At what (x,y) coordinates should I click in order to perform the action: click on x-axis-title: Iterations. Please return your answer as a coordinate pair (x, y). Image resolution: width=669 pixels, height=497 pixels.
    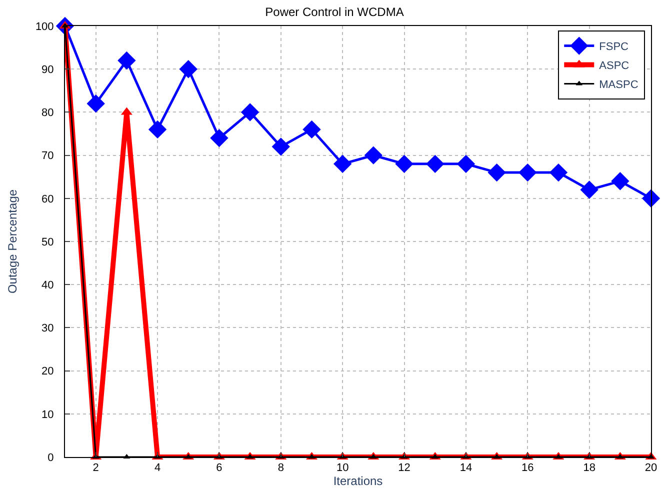
    Looking at the image, I should click on (358, 481).